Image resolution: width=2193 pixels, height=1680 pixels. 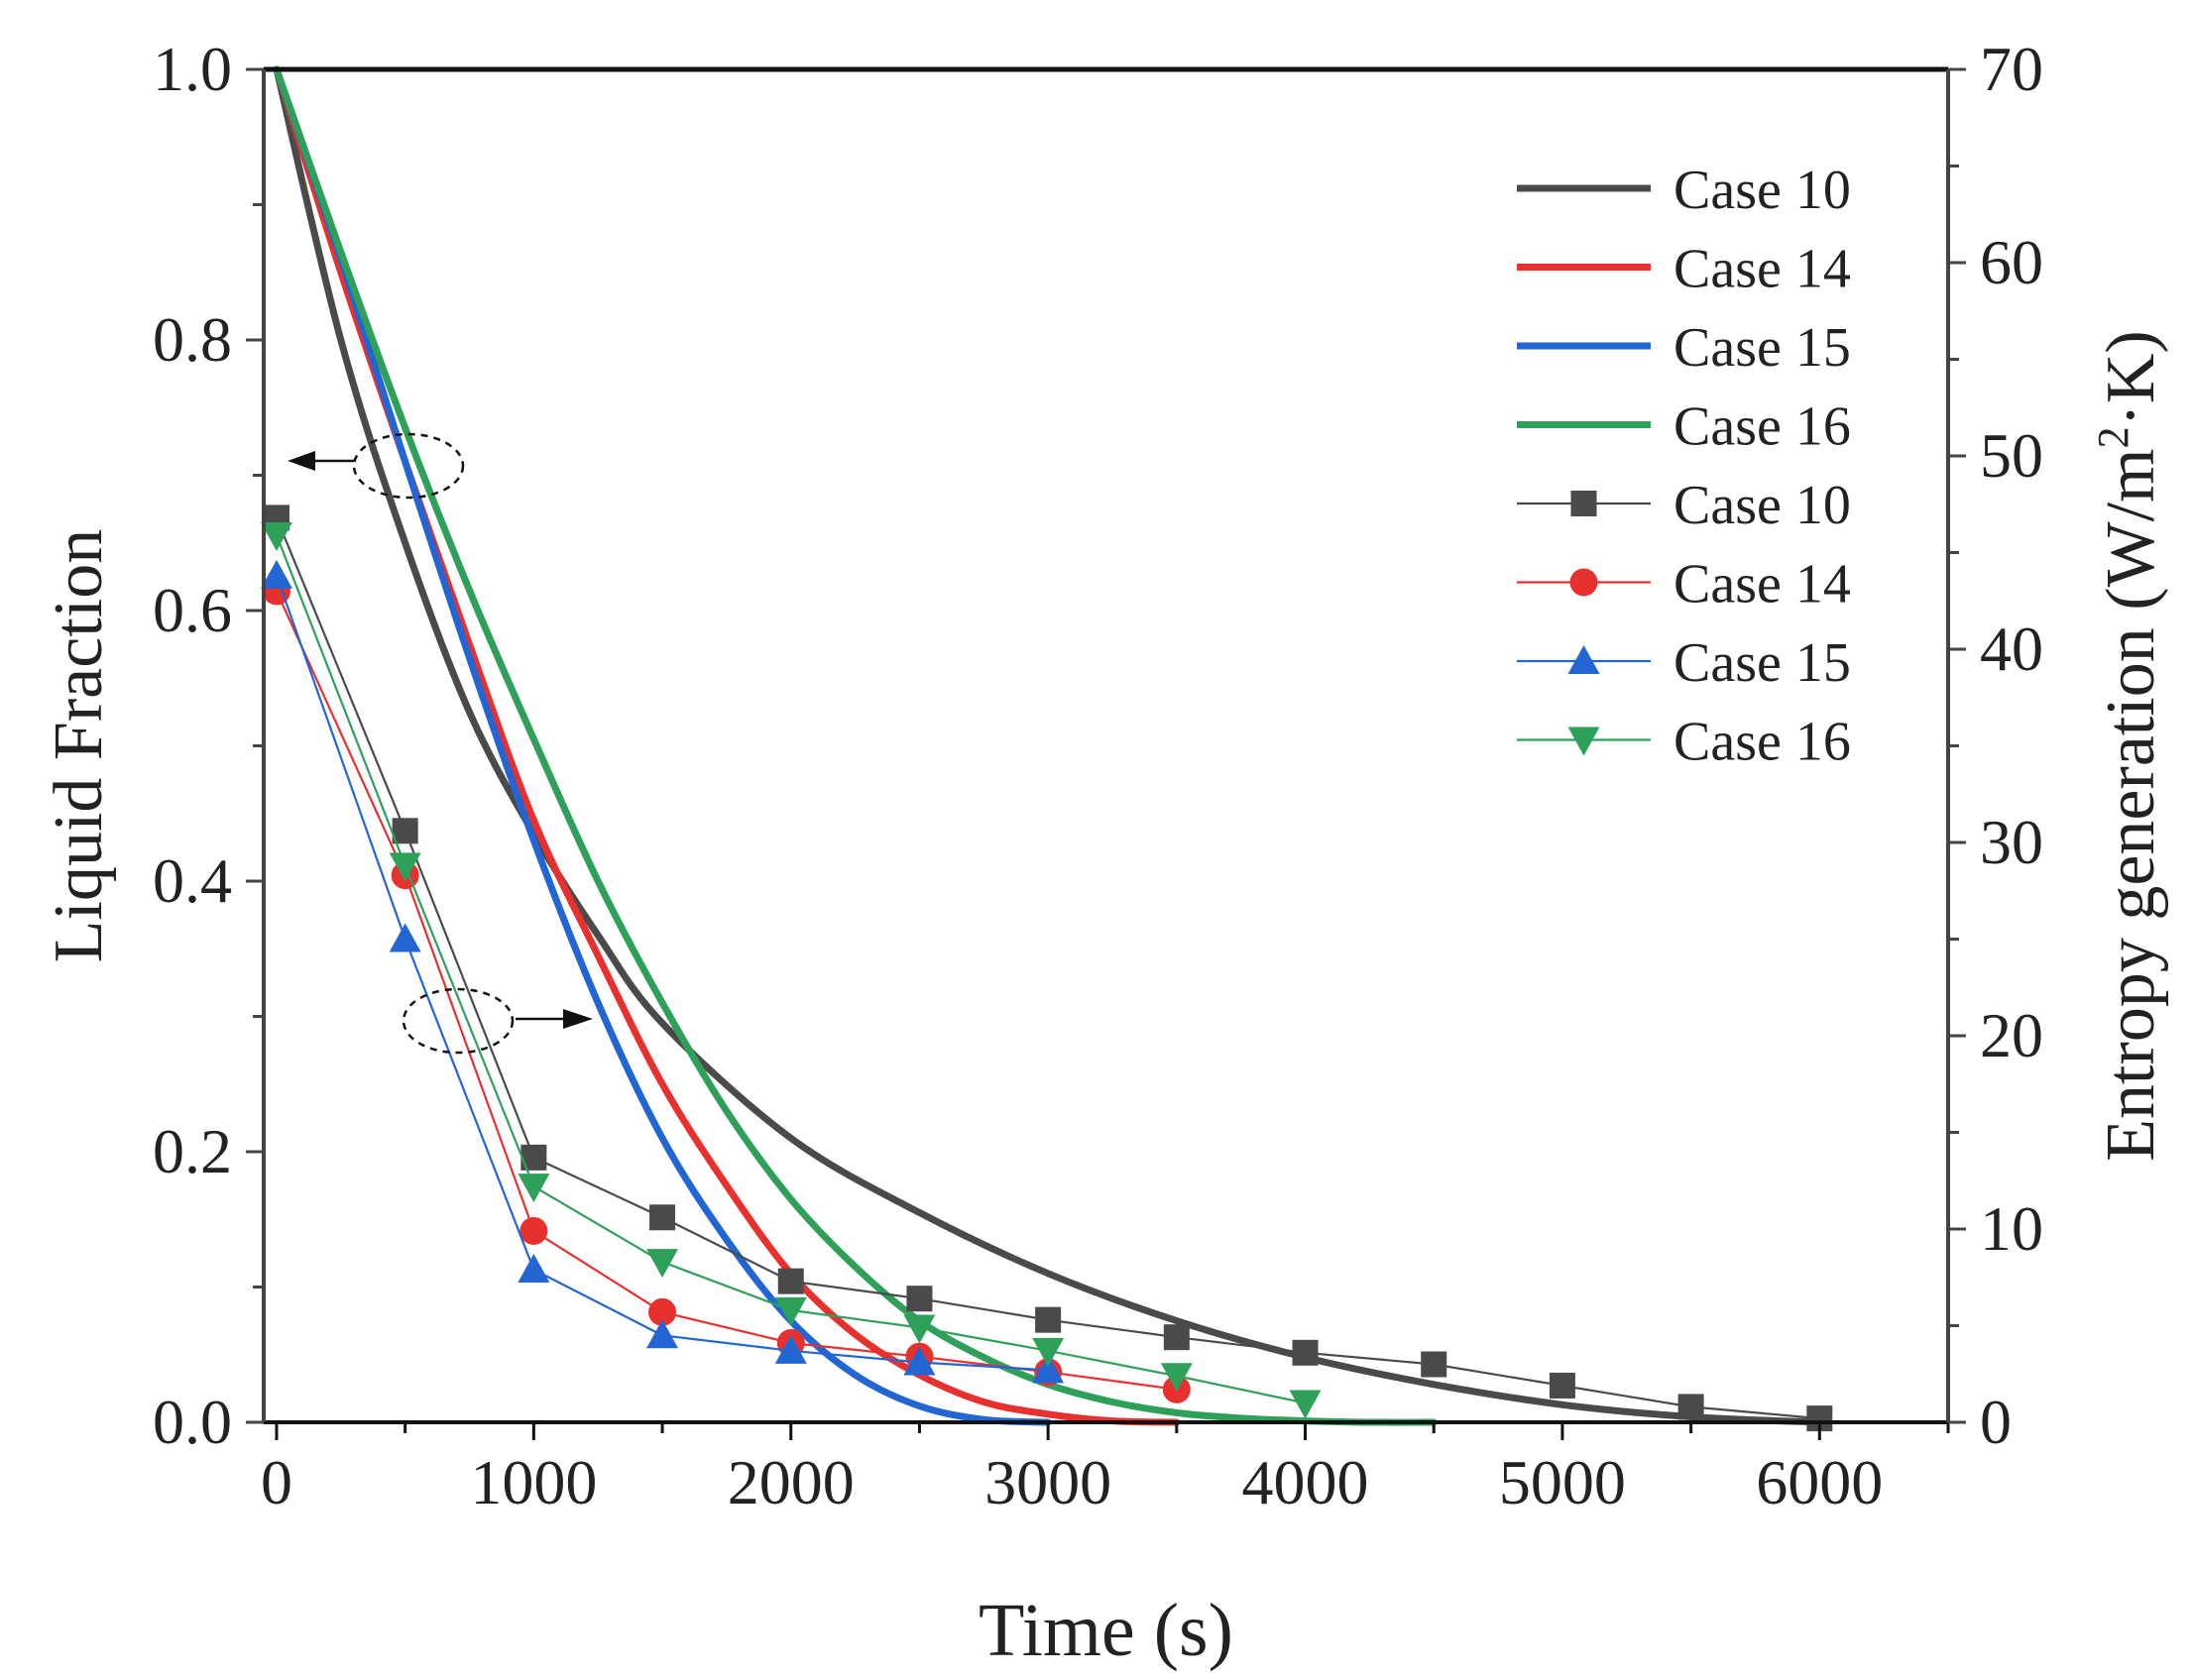 I want to click on x-tick-label-0: 0, so click(x=276, y=1482).